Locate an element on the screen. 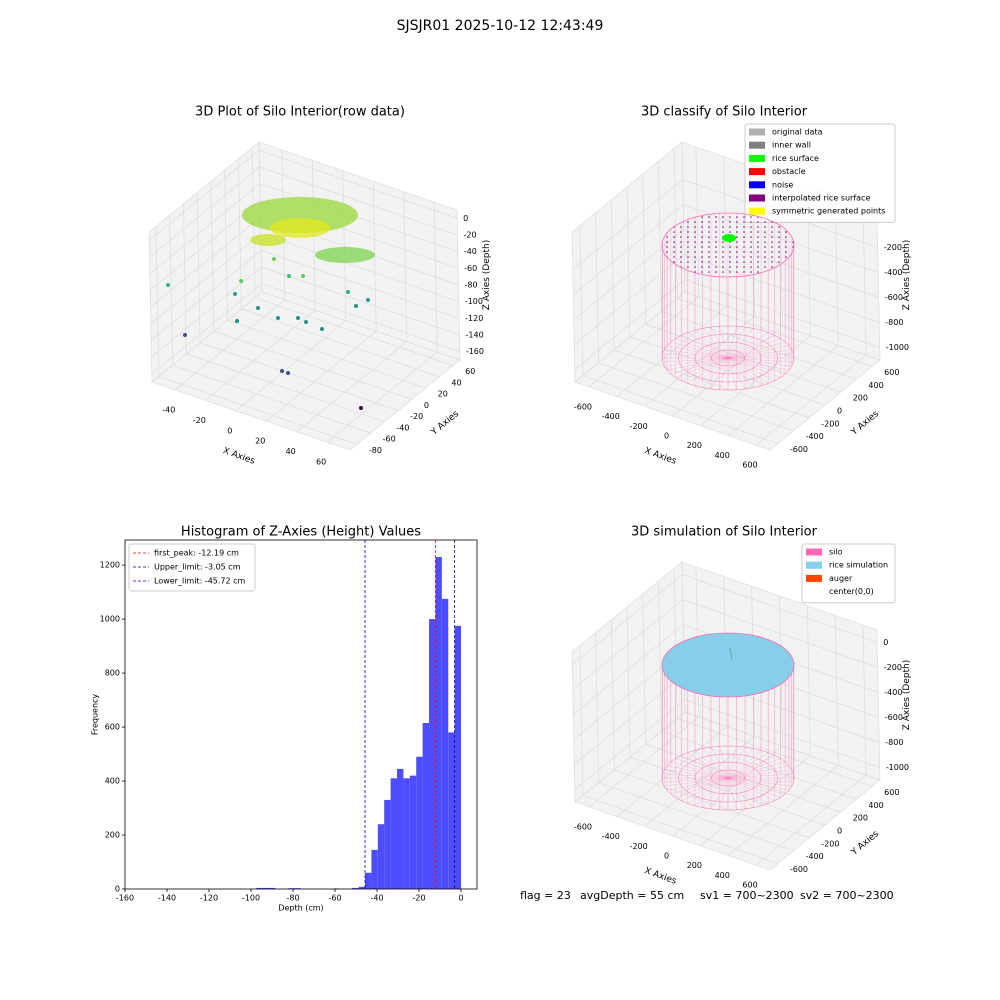 The image size is (1000, 1000). legend-label: first_peak: -12.19 cm is located at coordinates (196, 553).